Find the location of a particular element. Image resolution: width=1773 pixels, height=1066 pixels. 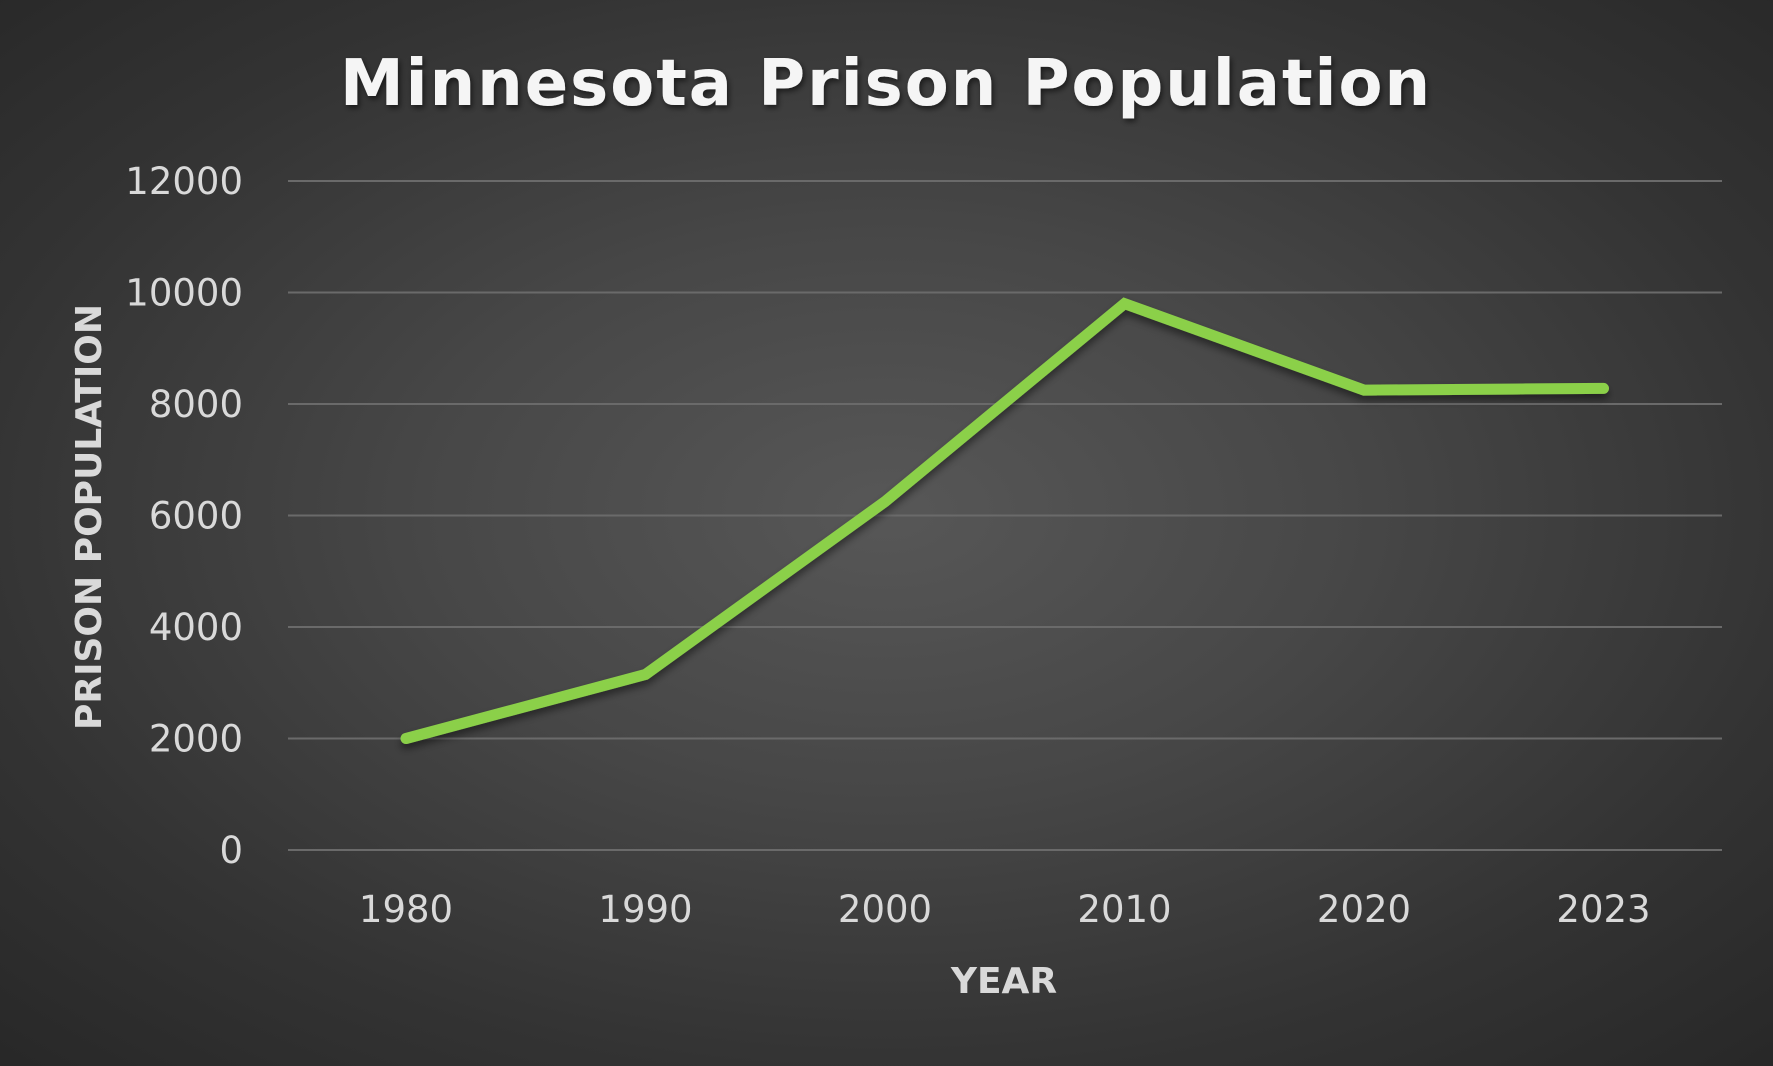

x-tick-label: 2010 is located at coordinates (1124, 909).